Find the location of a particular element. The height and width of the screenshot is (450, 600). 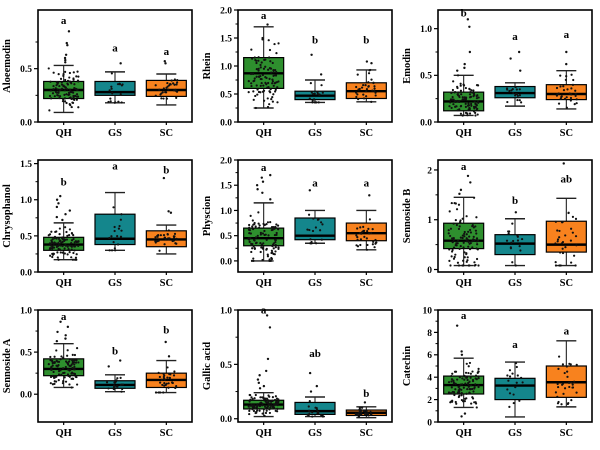

significance-letter: b is located at coordinates (64, 182).